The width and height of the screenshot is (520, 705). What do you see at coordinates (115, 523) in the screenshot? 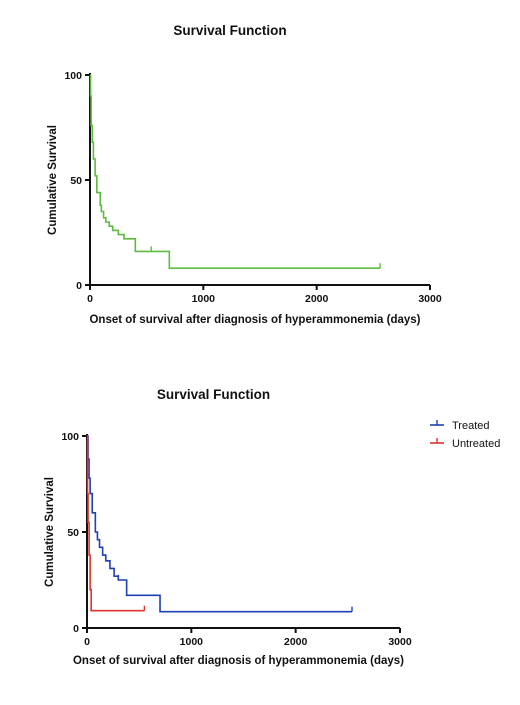
I see `survival-step-line-untreated` at bounding box center [115, 523].